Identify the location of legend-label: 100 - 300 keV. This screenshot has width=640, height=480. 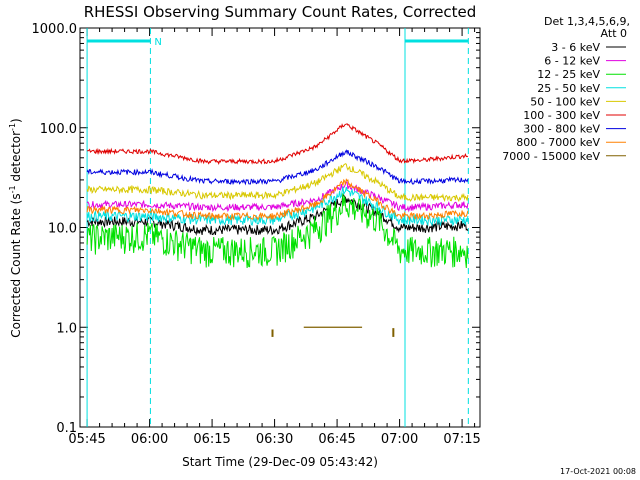
(561, 115).